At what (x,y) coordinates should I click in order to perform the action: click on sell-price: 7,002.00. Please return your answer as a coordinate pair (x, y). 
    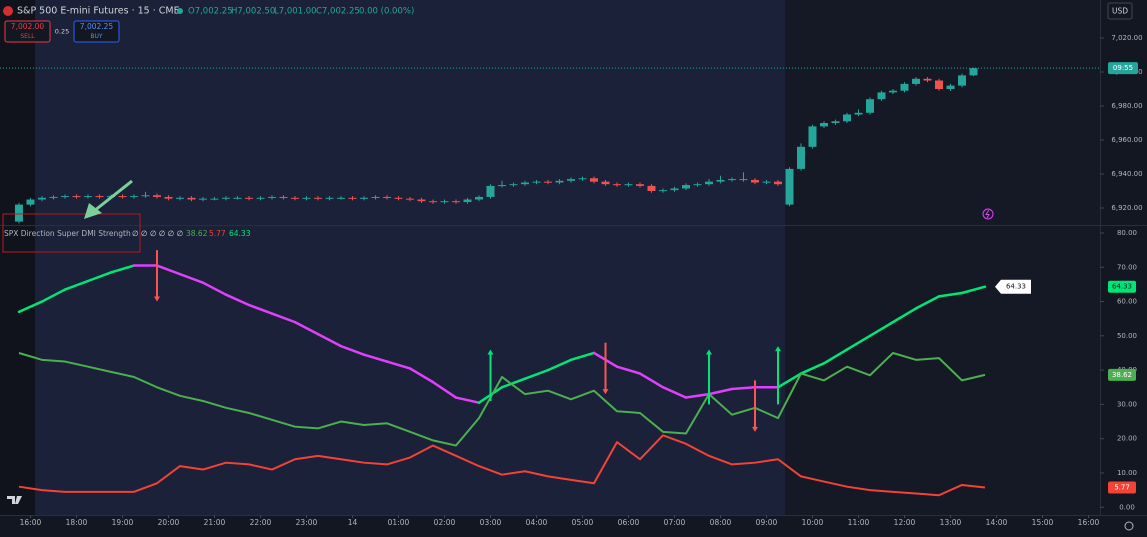
    Looking at the image, I should click on (28, 26).